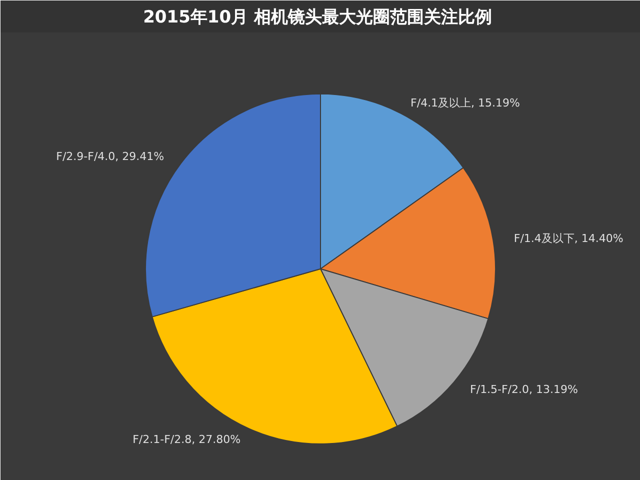 This screenshot has height=480, width=640. Describe the element at coordinates (569, 238) in the screenshot. I see `slice-label: F/1.4及以下, 14.40%` at that location.